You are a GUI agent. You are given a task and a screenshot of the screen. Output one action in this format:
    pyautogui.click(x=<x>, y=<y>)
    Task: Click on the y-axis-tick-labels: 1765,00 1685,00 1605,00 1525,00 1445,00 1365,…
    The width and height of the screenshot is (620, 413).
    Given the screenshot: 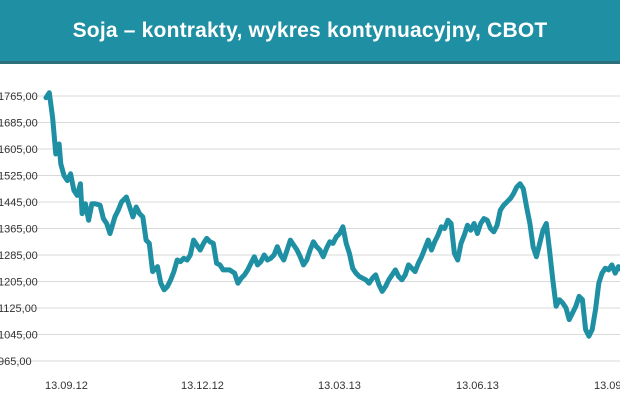 What is the action you would take?
    pyautogui.click(x=19, y=229)
    